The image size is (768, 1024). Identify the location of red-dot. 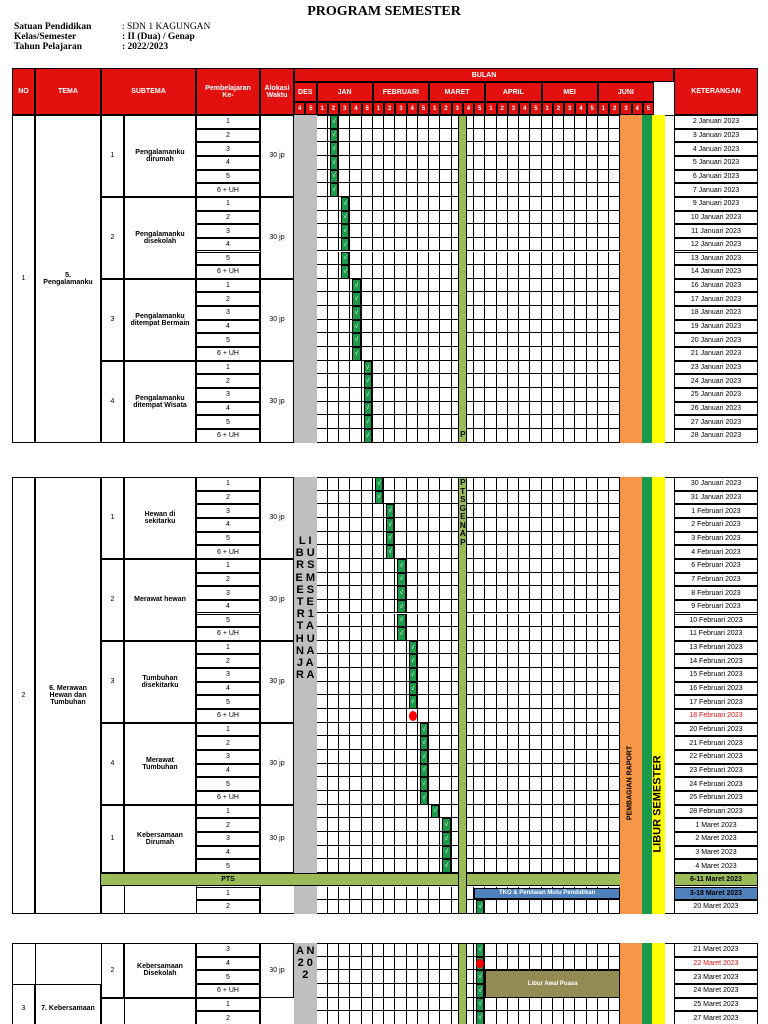
(412, 716).